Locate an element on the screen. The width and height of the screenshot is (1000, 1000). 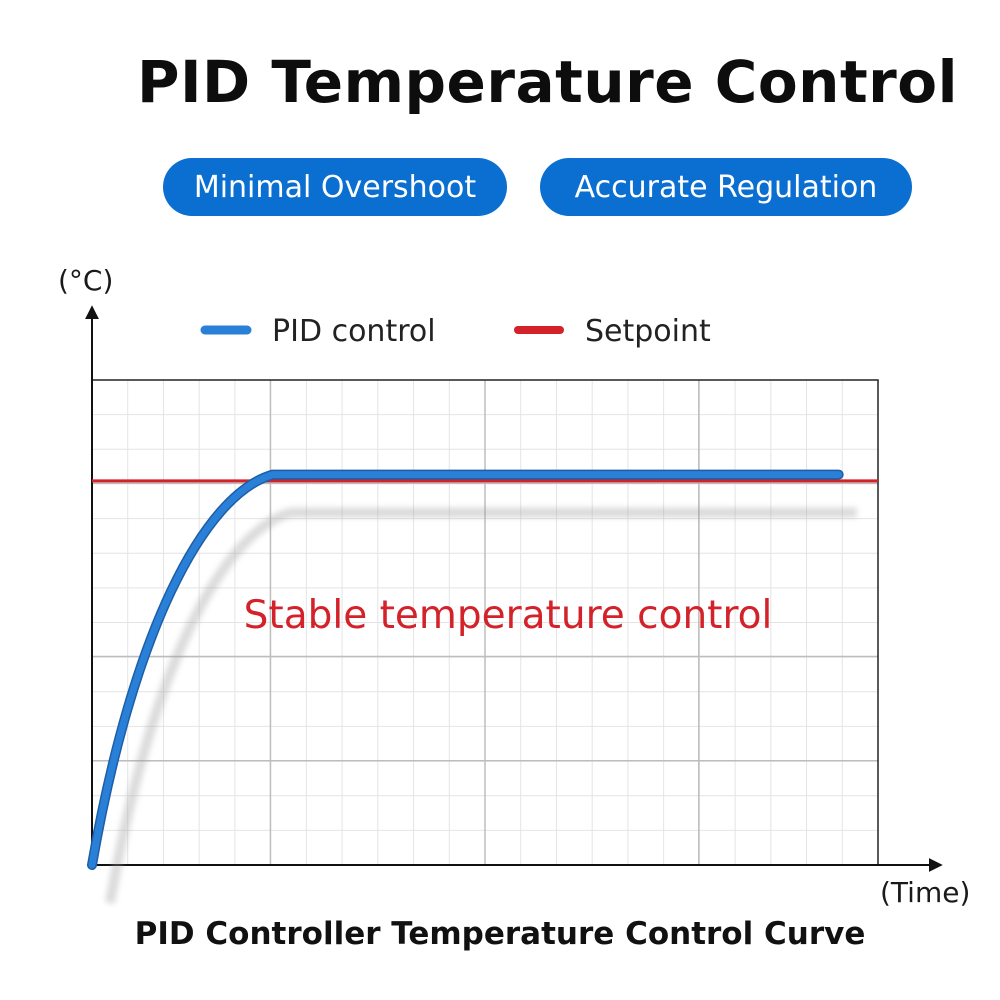
annotation-stable-temperature: Stable temperature control is located at coordinates (508, 615).